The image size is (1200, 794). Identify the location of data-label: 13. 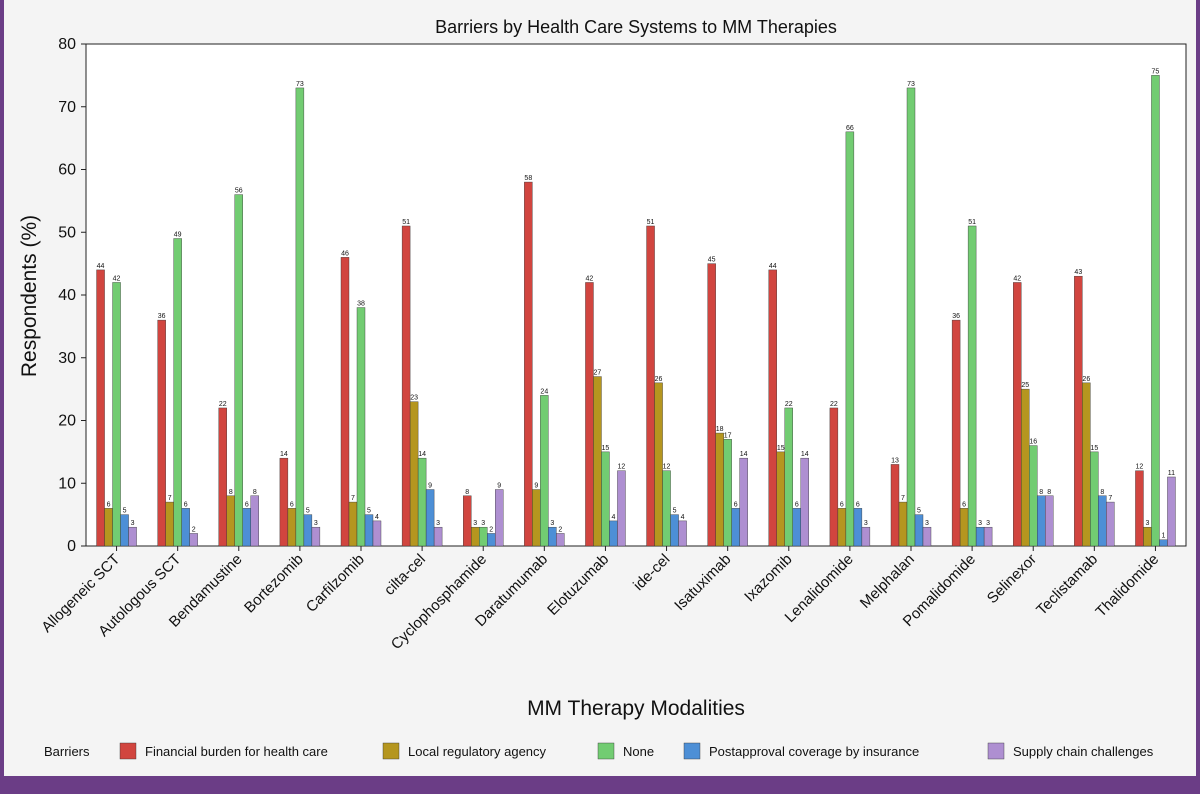
(895, 460).